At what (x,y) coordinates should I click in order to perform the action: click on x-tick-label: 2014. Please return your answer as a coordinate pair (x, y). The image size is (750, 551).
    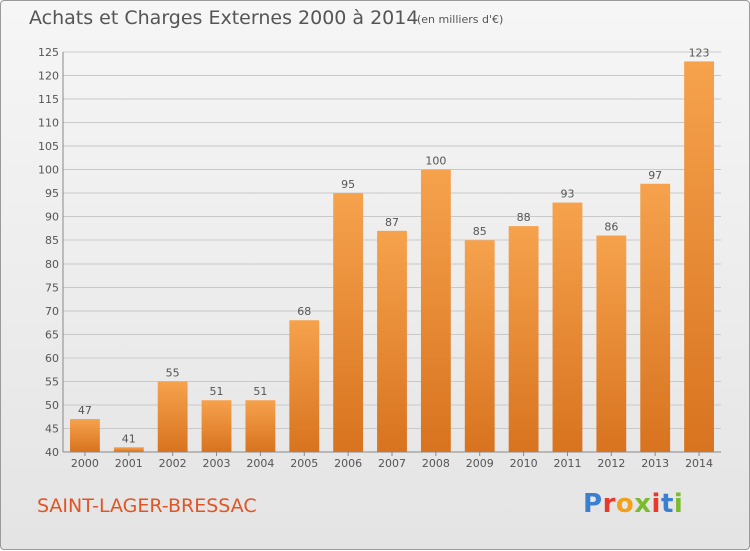
    Looking at the image, I should click on (699, 463).